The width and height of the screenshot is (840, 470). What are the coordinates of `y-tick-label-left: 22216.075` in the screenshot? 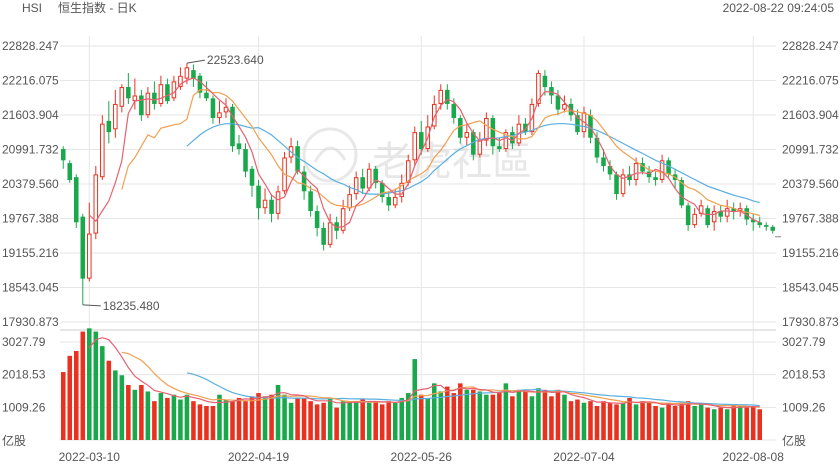 It's located at (30, 81).